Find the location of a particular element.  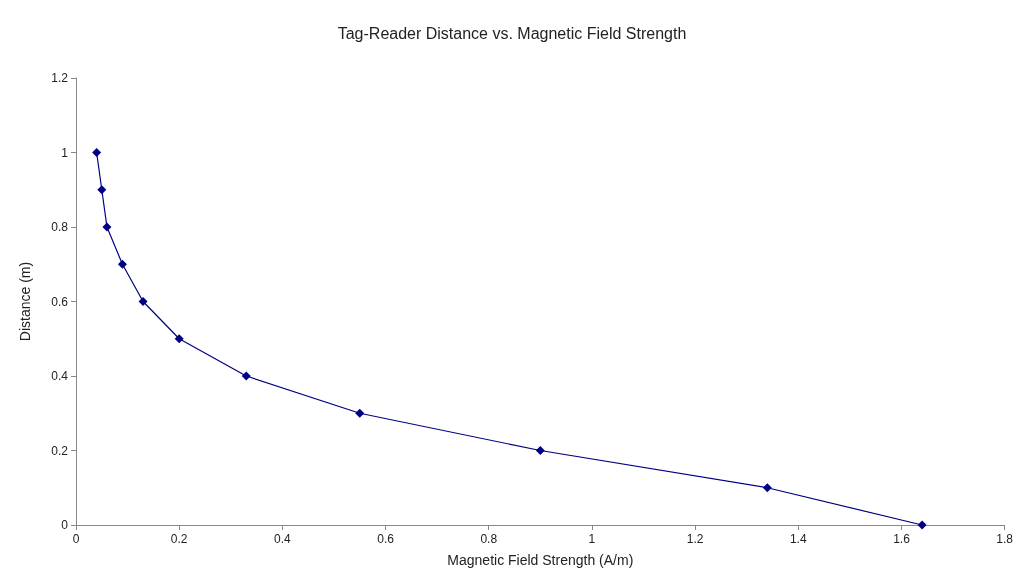

x-tick-label: 1 is located at coordinates (592, 539).